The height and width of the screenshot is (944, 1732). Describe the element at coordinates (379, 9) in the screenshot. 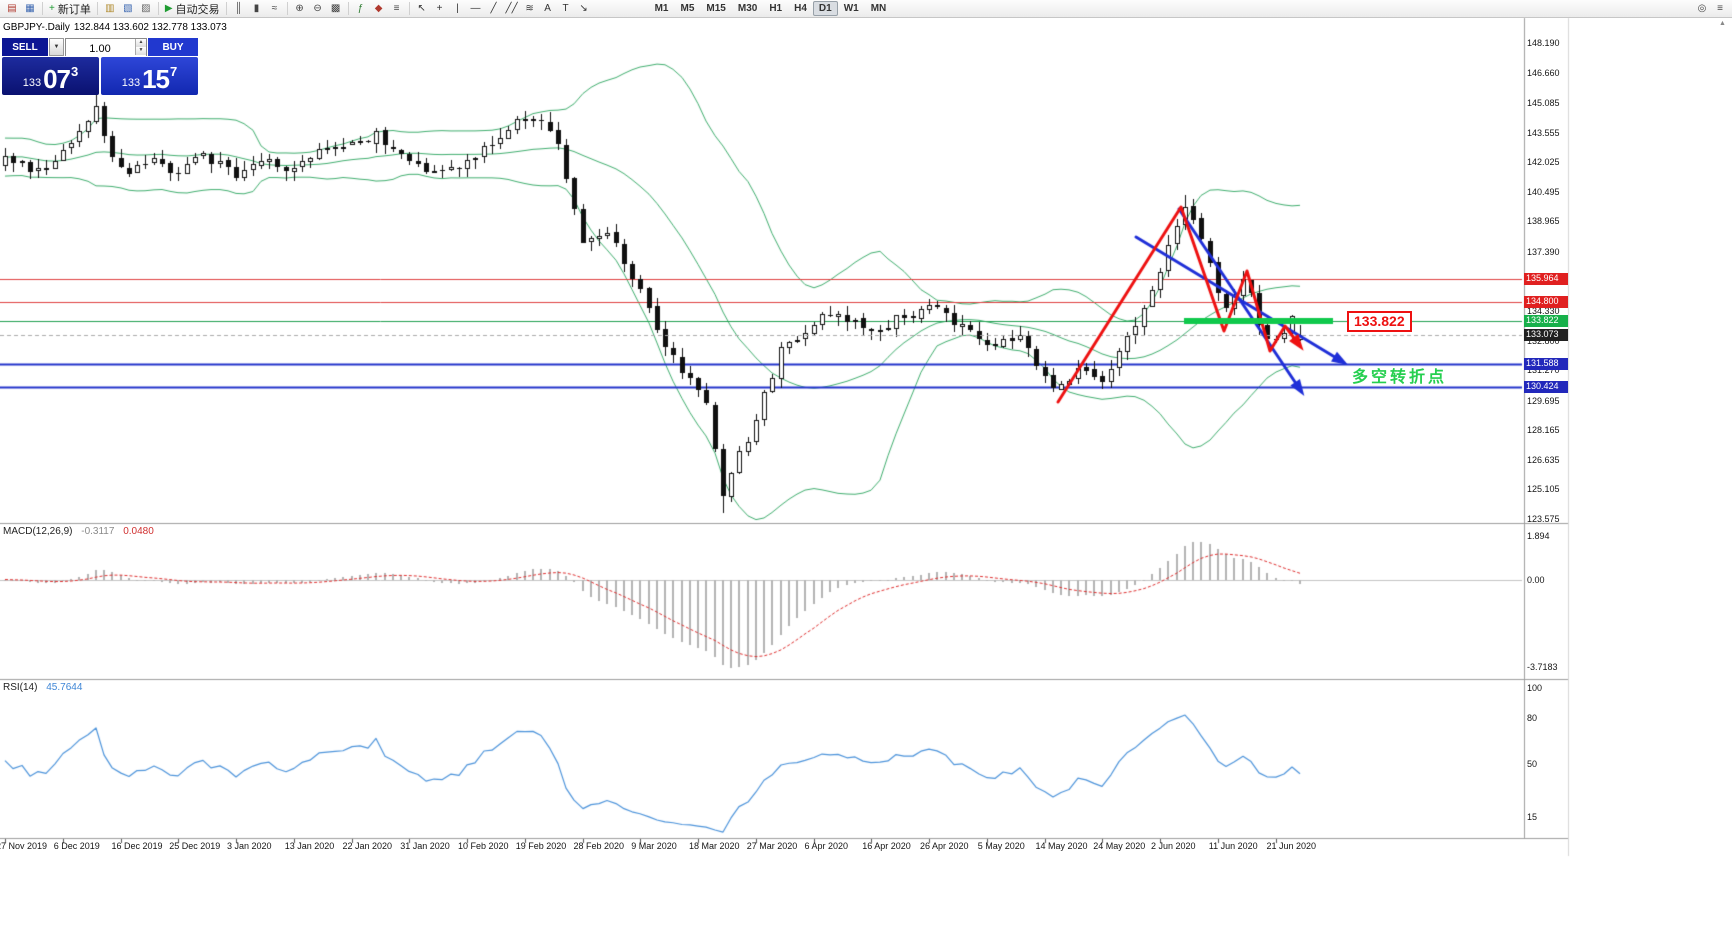

I see `objects-icon: ◆` at that location.